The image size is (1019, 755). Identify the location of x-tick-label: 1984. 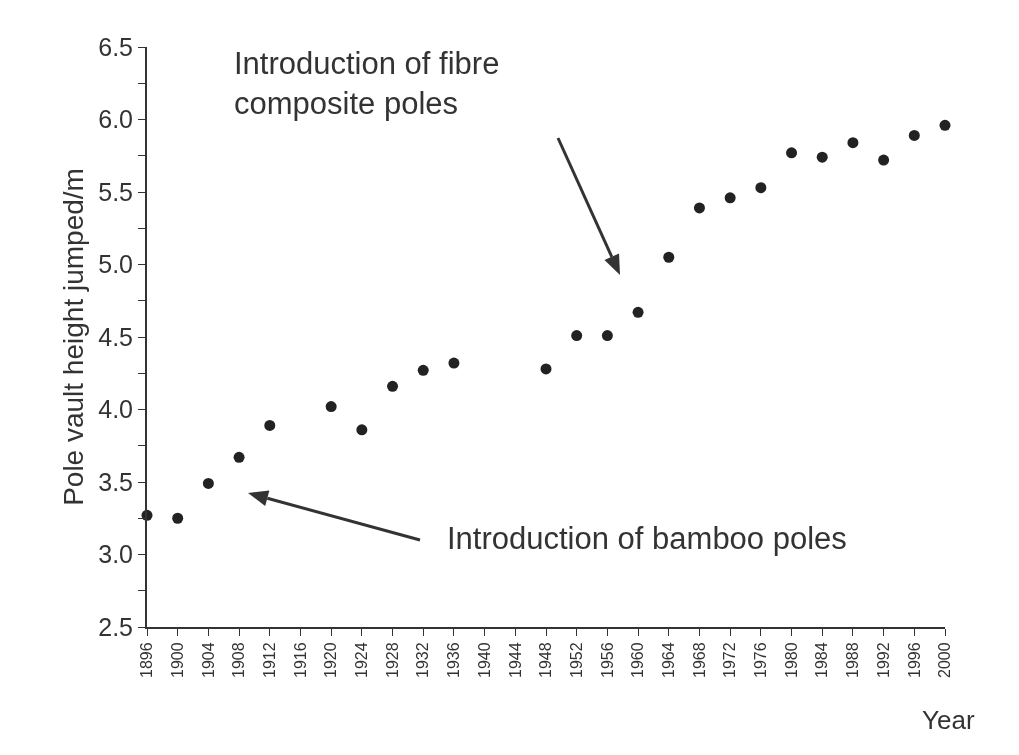
(822, 660).